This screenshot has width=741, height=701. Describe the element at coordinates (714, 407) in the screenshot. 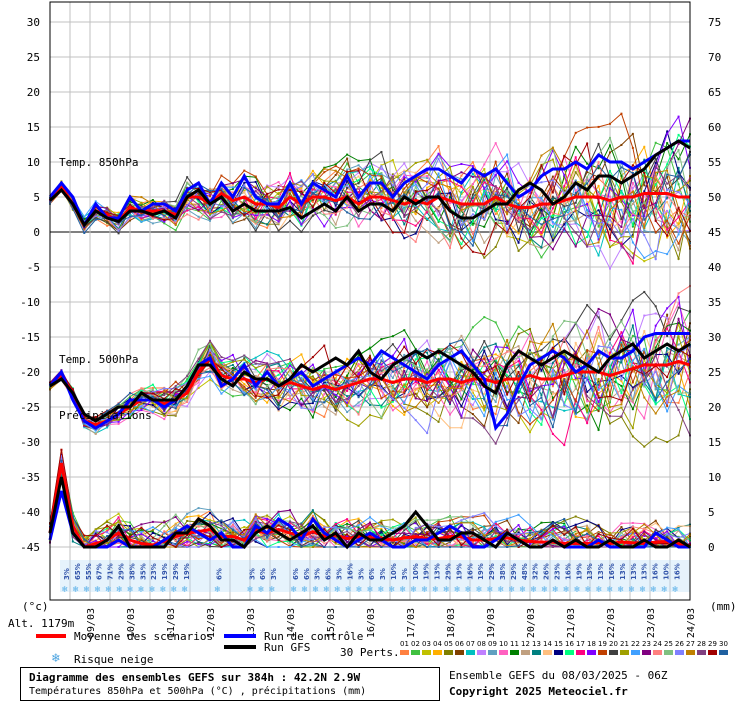

I see `right-tick-label: 20` at that location.